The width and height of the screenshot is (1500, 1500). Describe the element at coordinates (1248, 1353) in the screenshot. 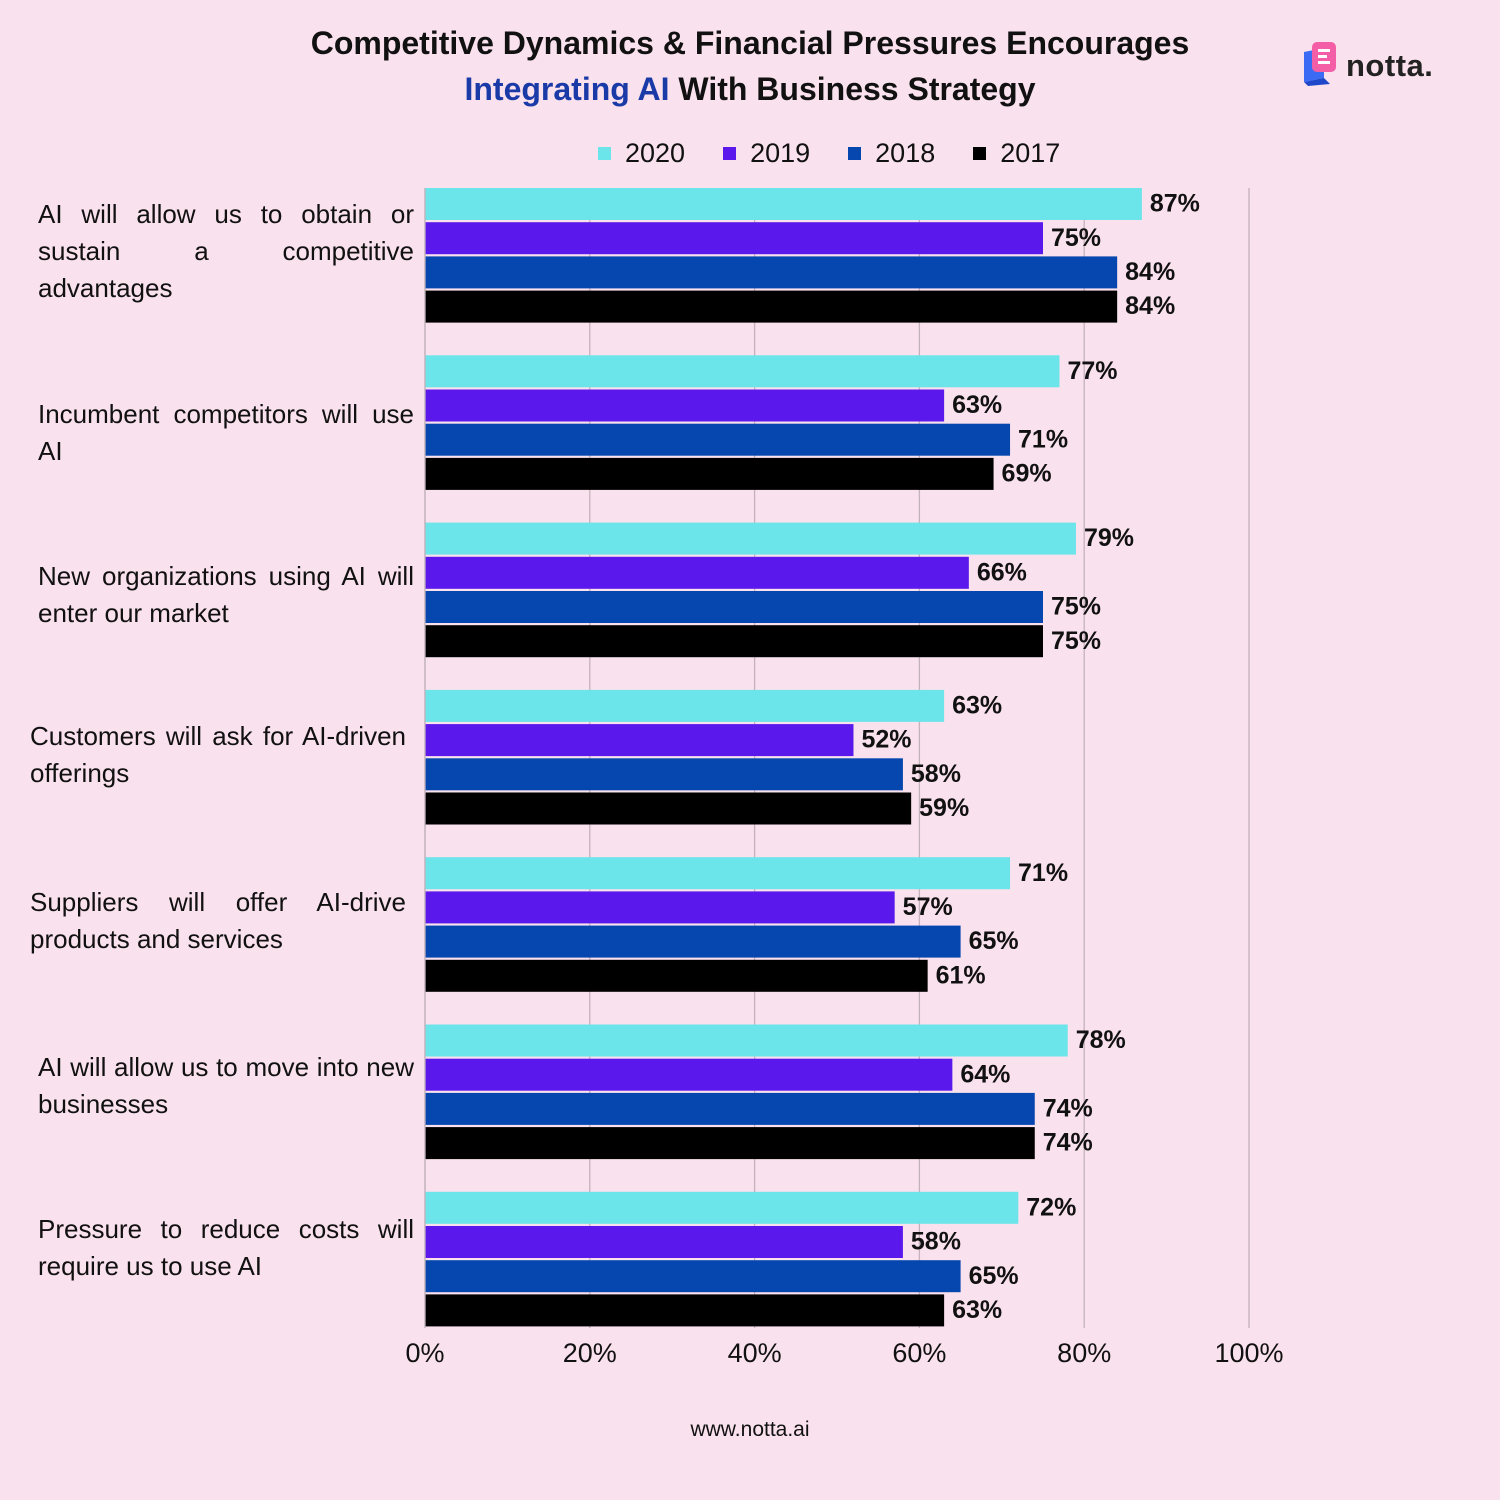

I see `x-tick-label-100: 100%` at that location.